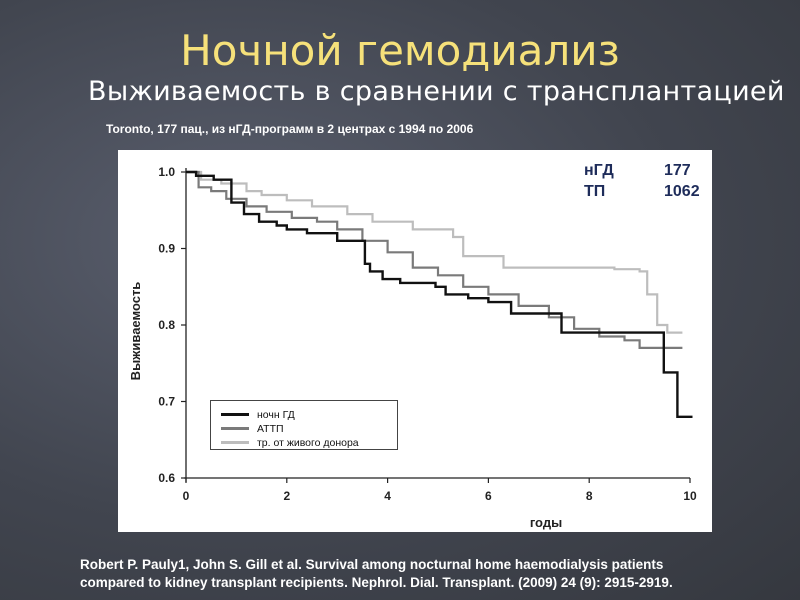 The height and width of the screenshot is (600, 800). Describe the element at coordinates (166, 325) in the screenshot. I see `y-tick-label: 0.8` at that location.